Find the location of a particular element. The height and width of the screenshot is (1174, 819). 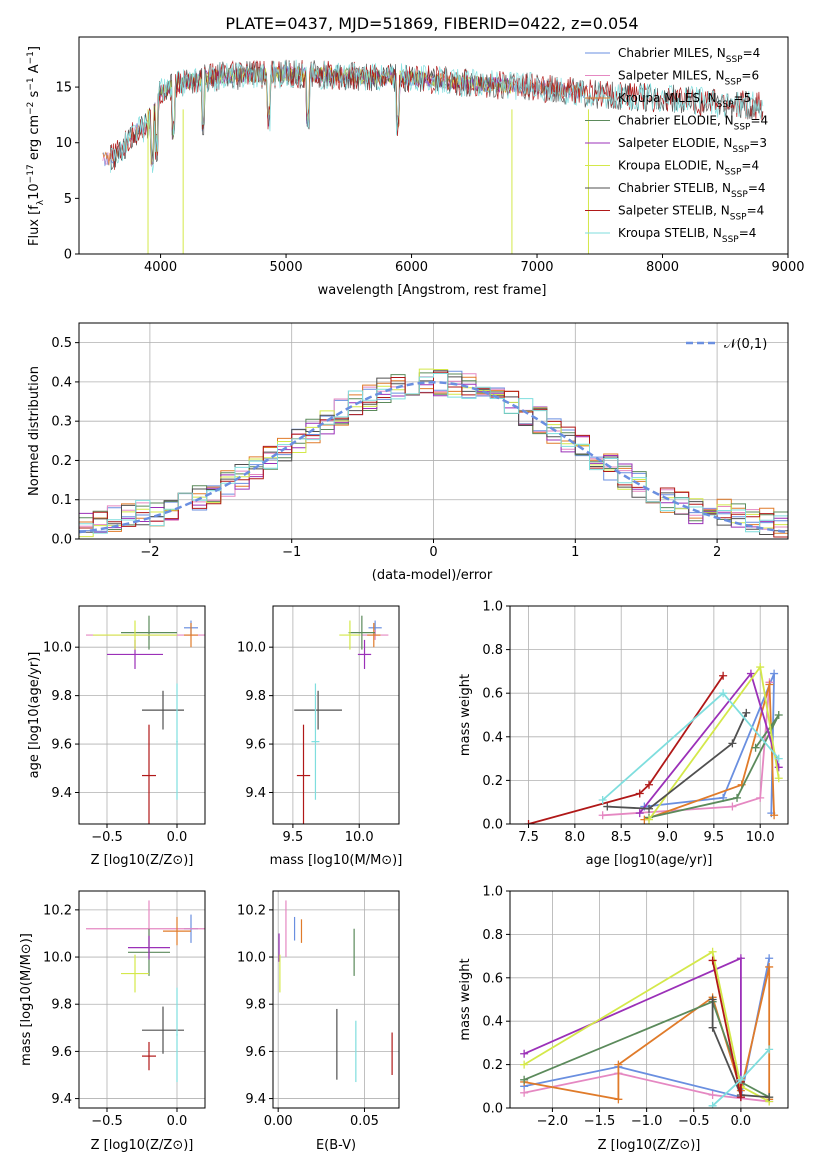

x-tick-label: 0 is located at coordinates (433, 552).